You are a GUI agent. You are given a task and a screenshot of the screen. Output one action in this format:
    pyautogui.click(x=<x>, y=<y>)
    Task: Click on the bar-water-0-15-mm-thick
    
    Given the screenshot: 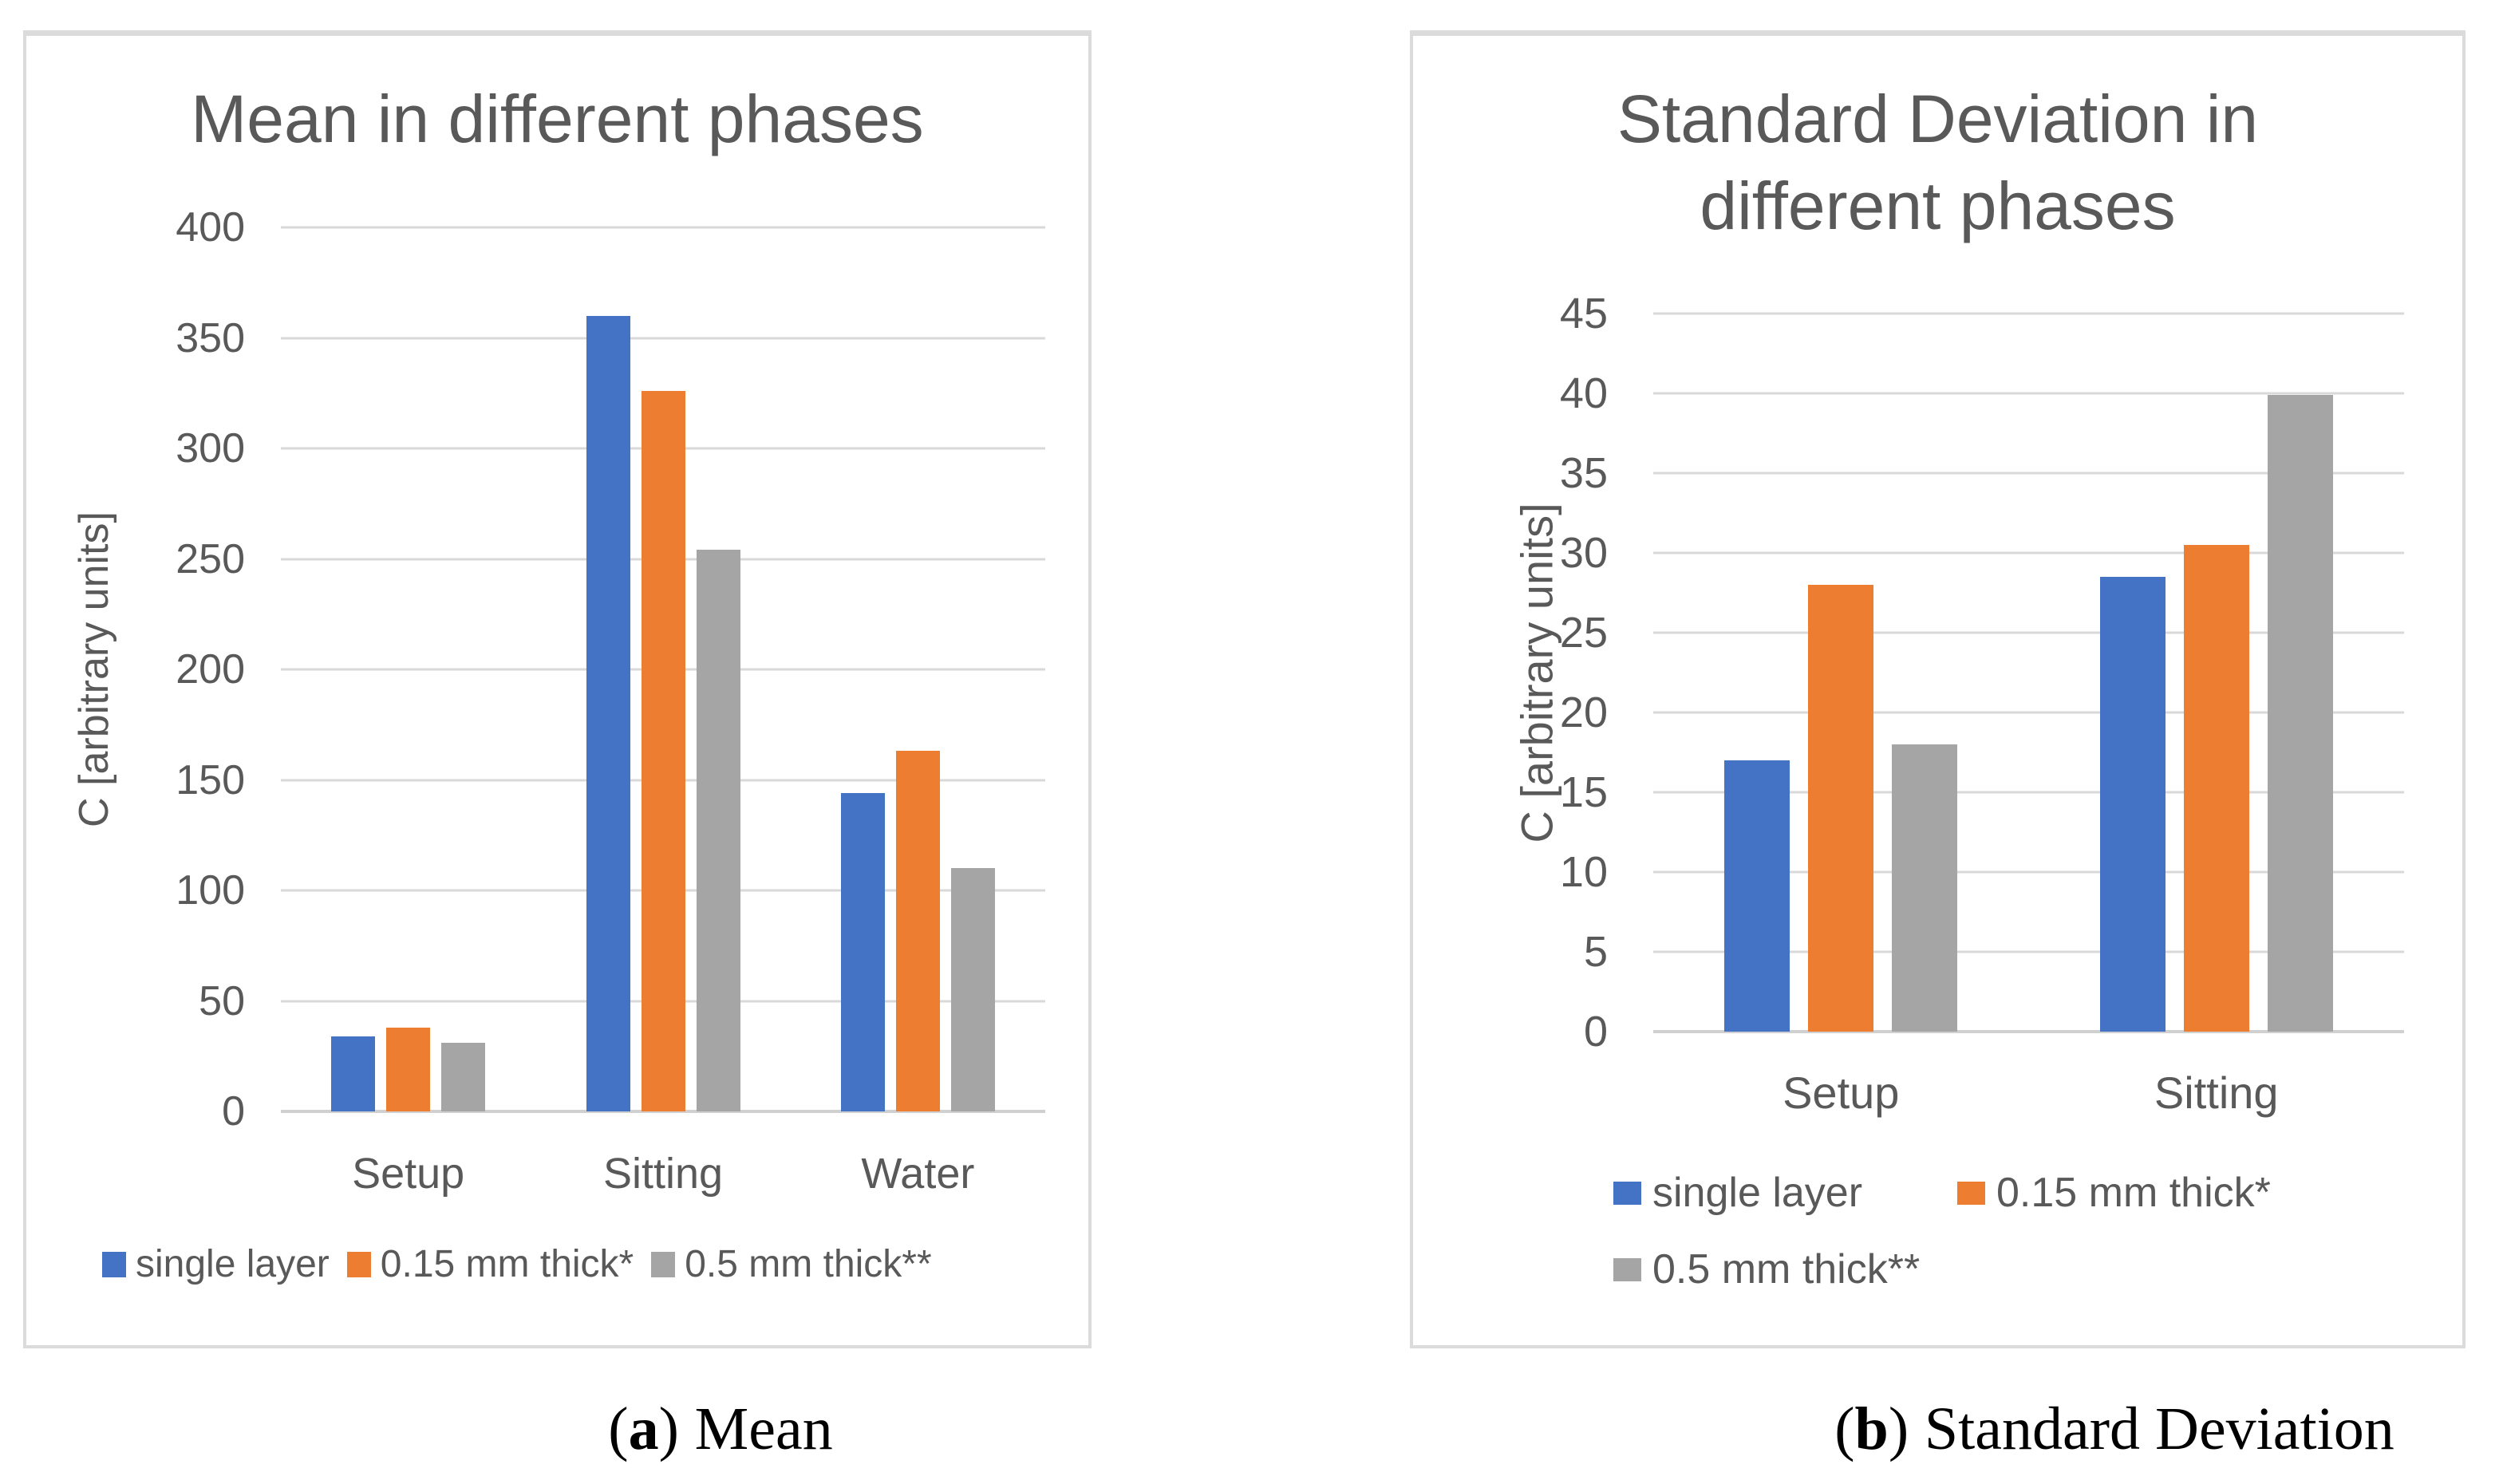 What is the action you would take?
    pyautogui.click(x=918, y=931)
    